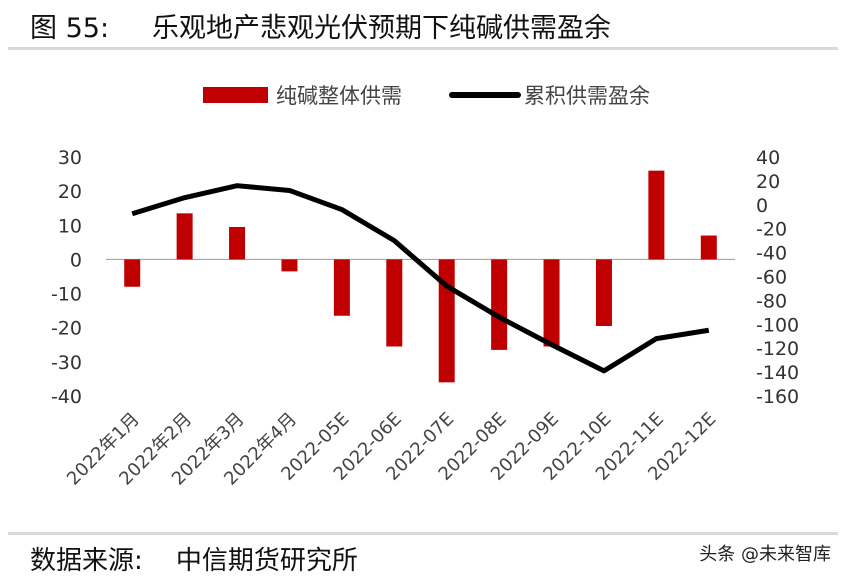 The width and height of the screenshot is (845, 577). Describe the element at coordinates (771, 278) in the screenshot. I see `right-axis-tick: -60` at that location.